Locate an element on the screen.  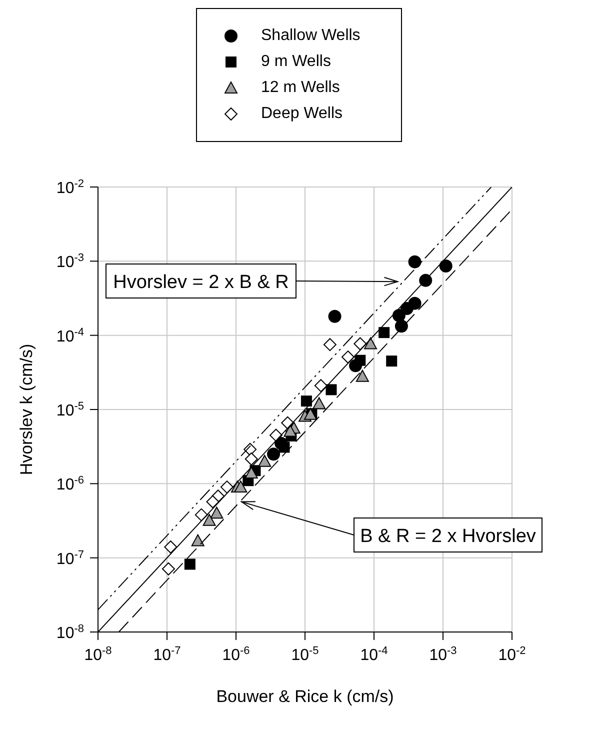
y-tick-label: 10$^{-6}$ is located at coordinates (70, 484).